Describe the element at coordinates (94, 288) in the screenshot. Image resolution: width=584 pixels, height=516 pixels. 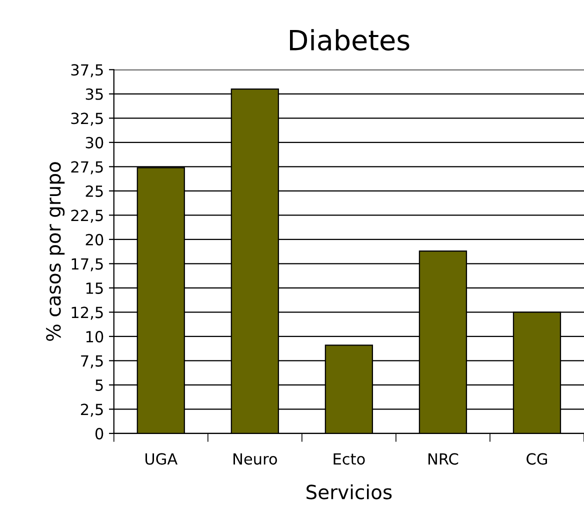
I see `y-tick-label: 15` at that location.